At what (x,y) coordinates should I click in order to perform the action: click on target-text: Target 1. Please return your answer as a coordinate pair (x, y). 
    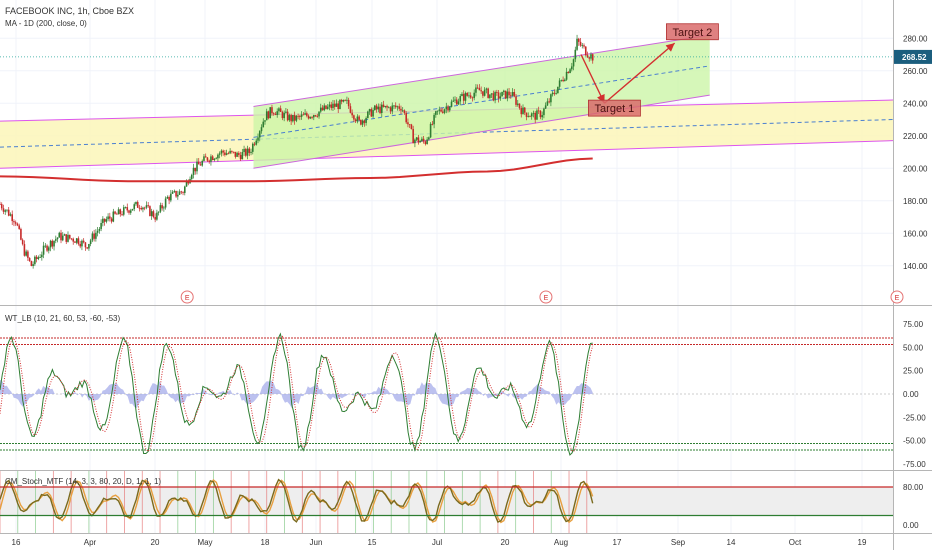
    Looking at the image, I should click on (615, 109).